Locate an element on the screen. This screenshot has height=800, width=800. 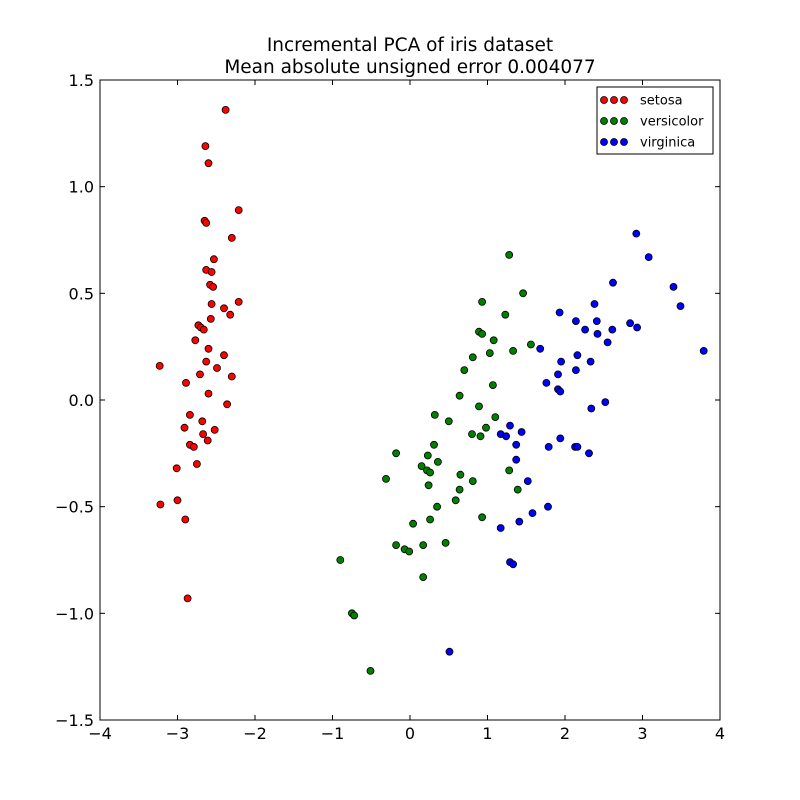
x-tick-label: −3 is located at coordinates (178, 733).